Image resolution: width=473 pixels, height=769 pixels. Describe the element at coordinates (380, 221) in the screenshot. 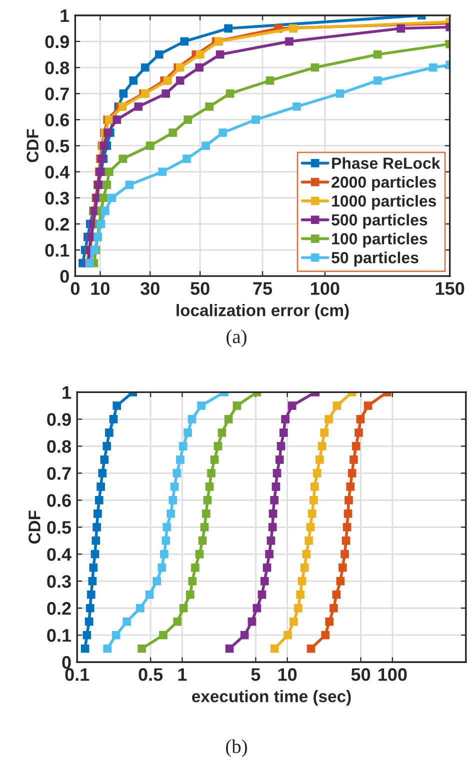

I see `legend-label: 500 particles` at that location.